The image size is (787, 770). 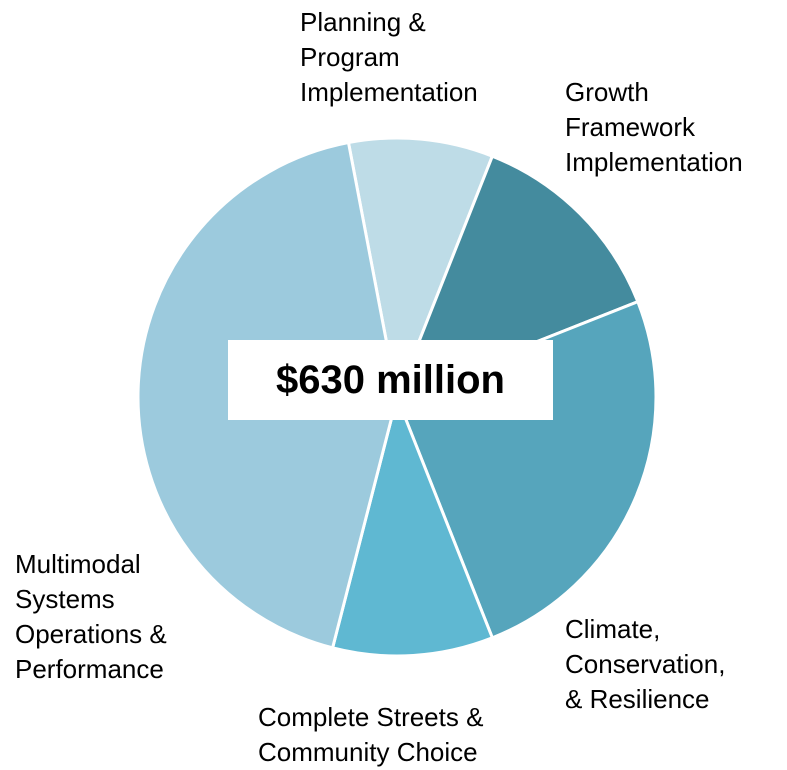 I want to click on slice-label: Planning & Program Implementation, so click(x=389, y=57).